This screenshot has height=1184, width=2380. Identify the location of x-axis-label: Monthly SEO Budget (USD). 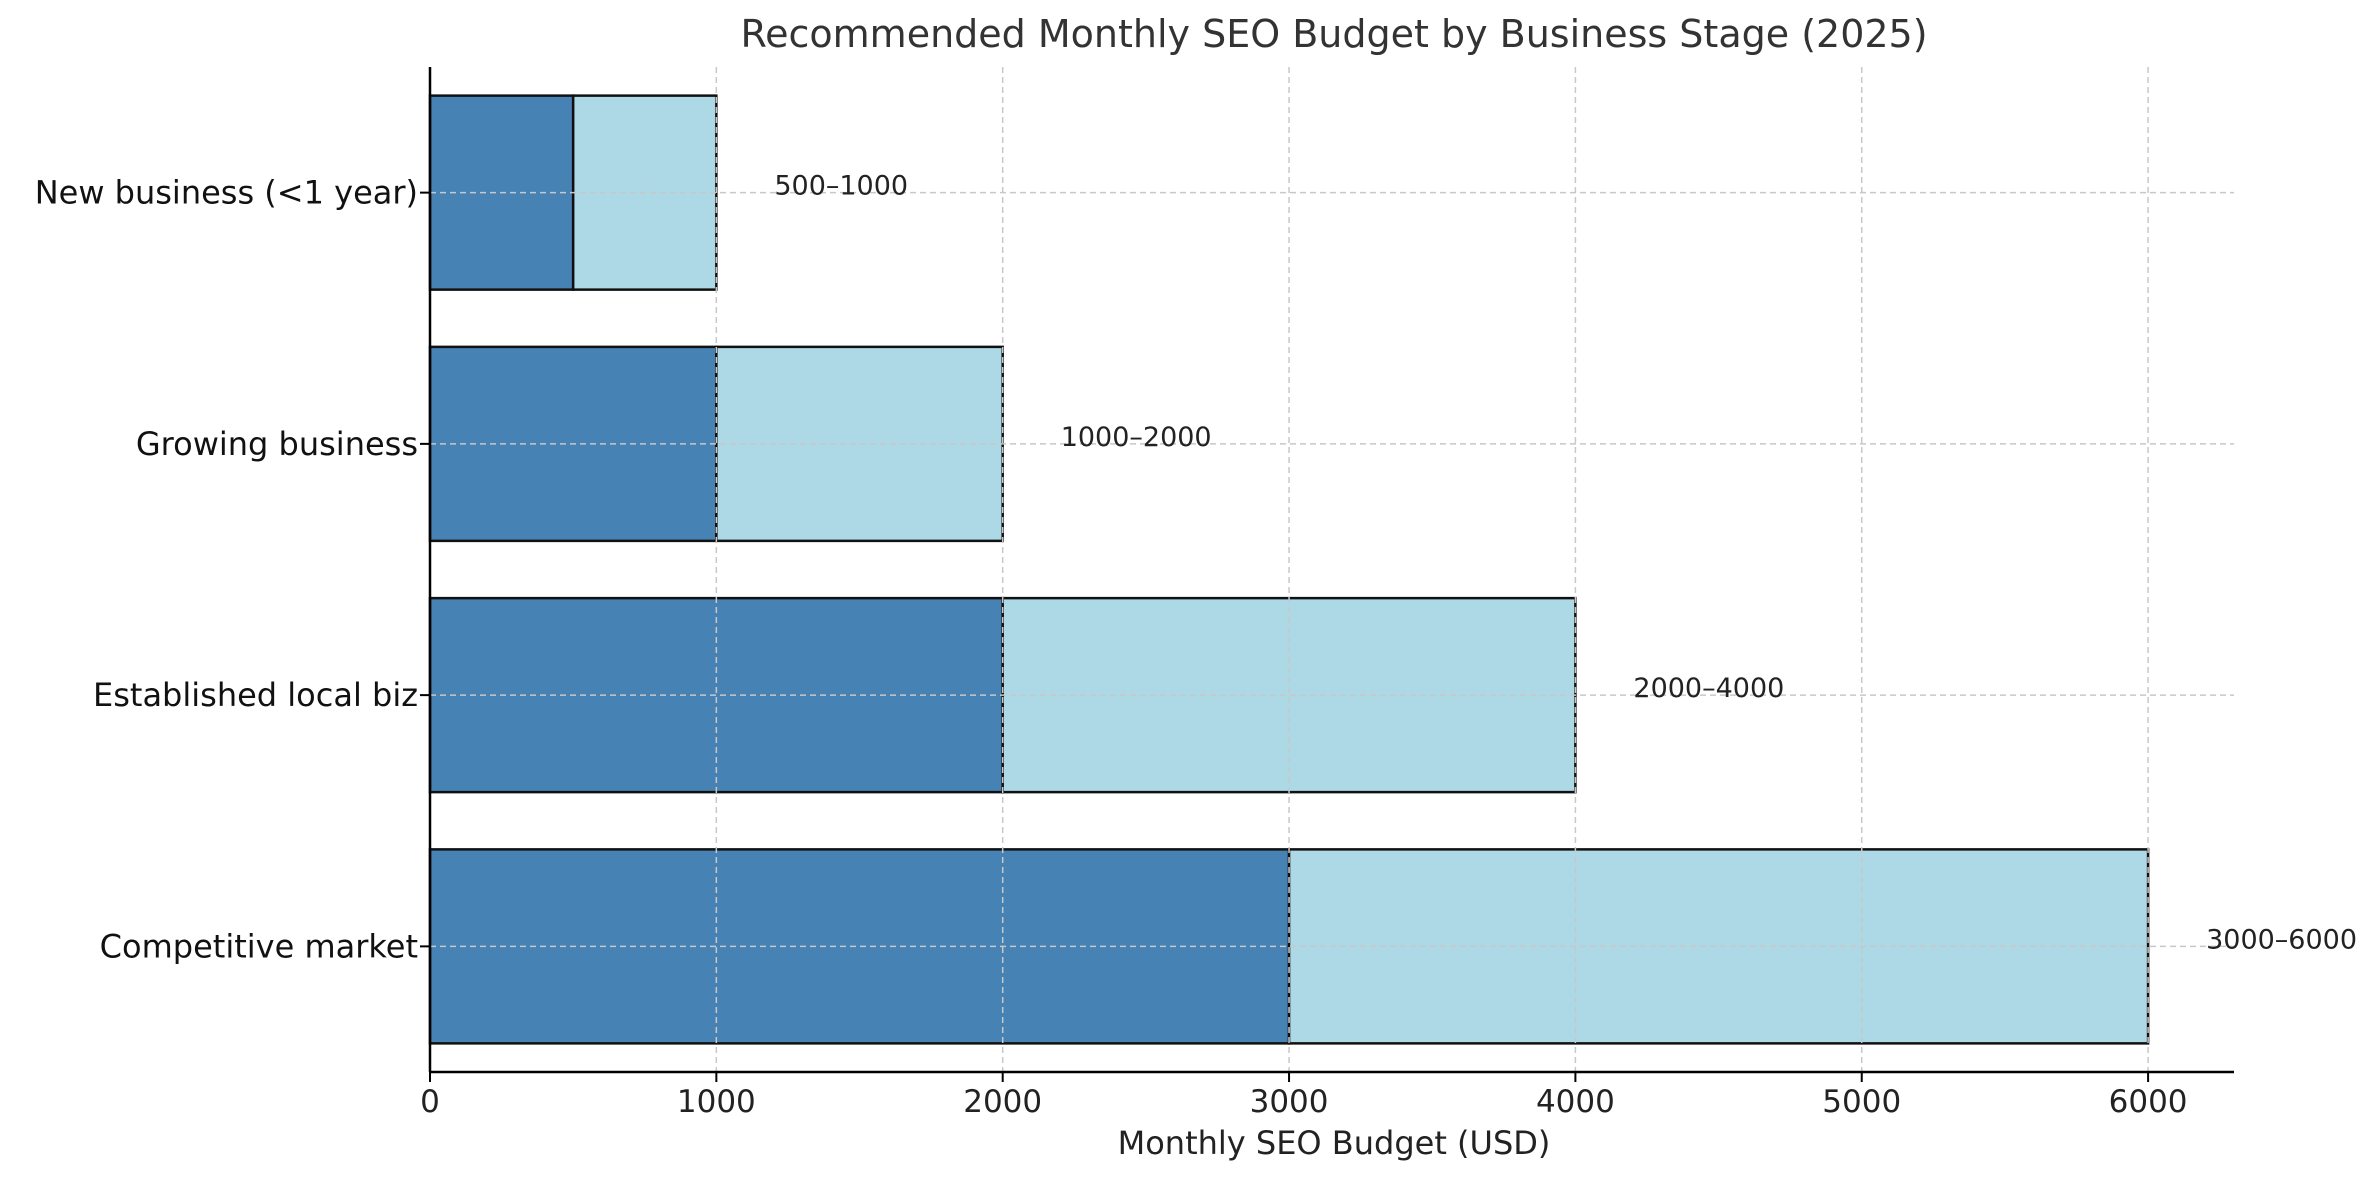
(1334, 1143).